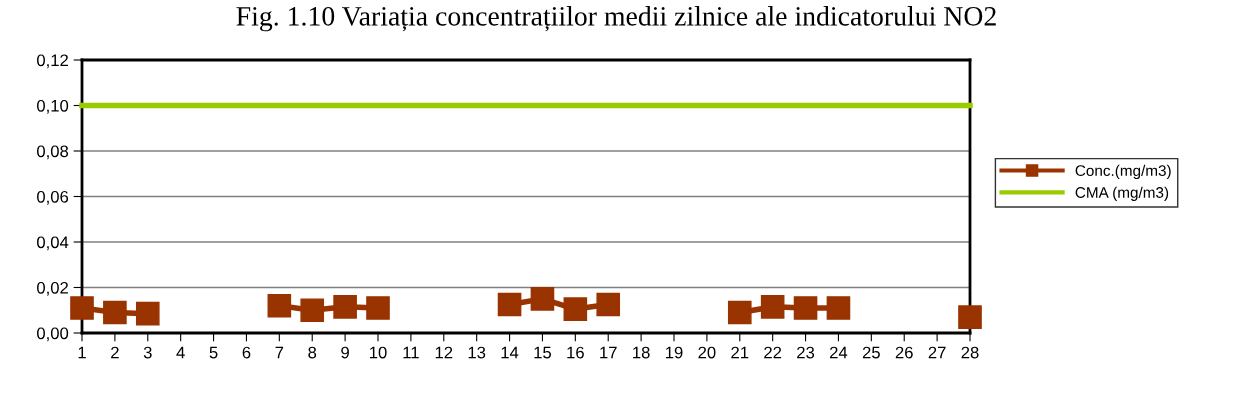 This screenshot has height=407, width=1233. I want to click on x-tick-label: 14, so click(510, 352).